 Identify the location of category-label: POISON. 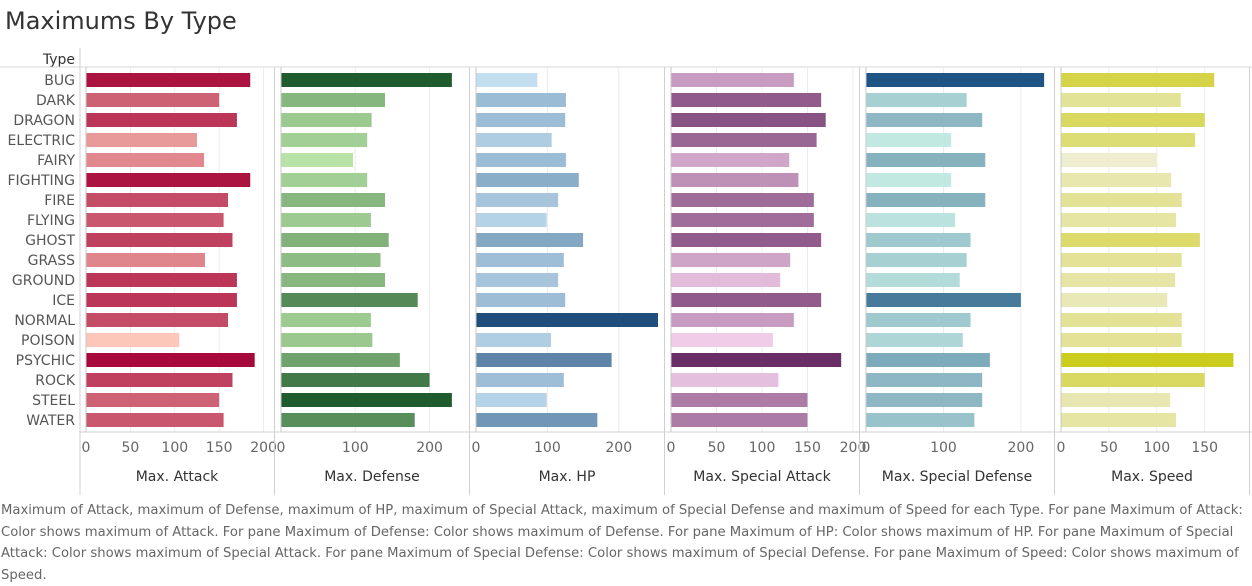
(48, 341).